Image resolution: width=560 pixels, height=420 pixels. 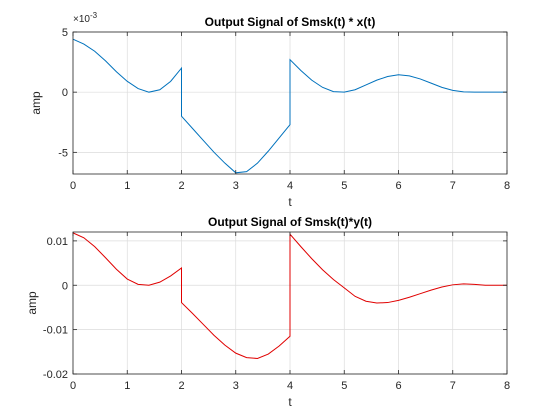 What do you see at coordinates (290, 186) in the screenshot?
I see `top-x-tick-label: 4` at bounding box center [290, 186].